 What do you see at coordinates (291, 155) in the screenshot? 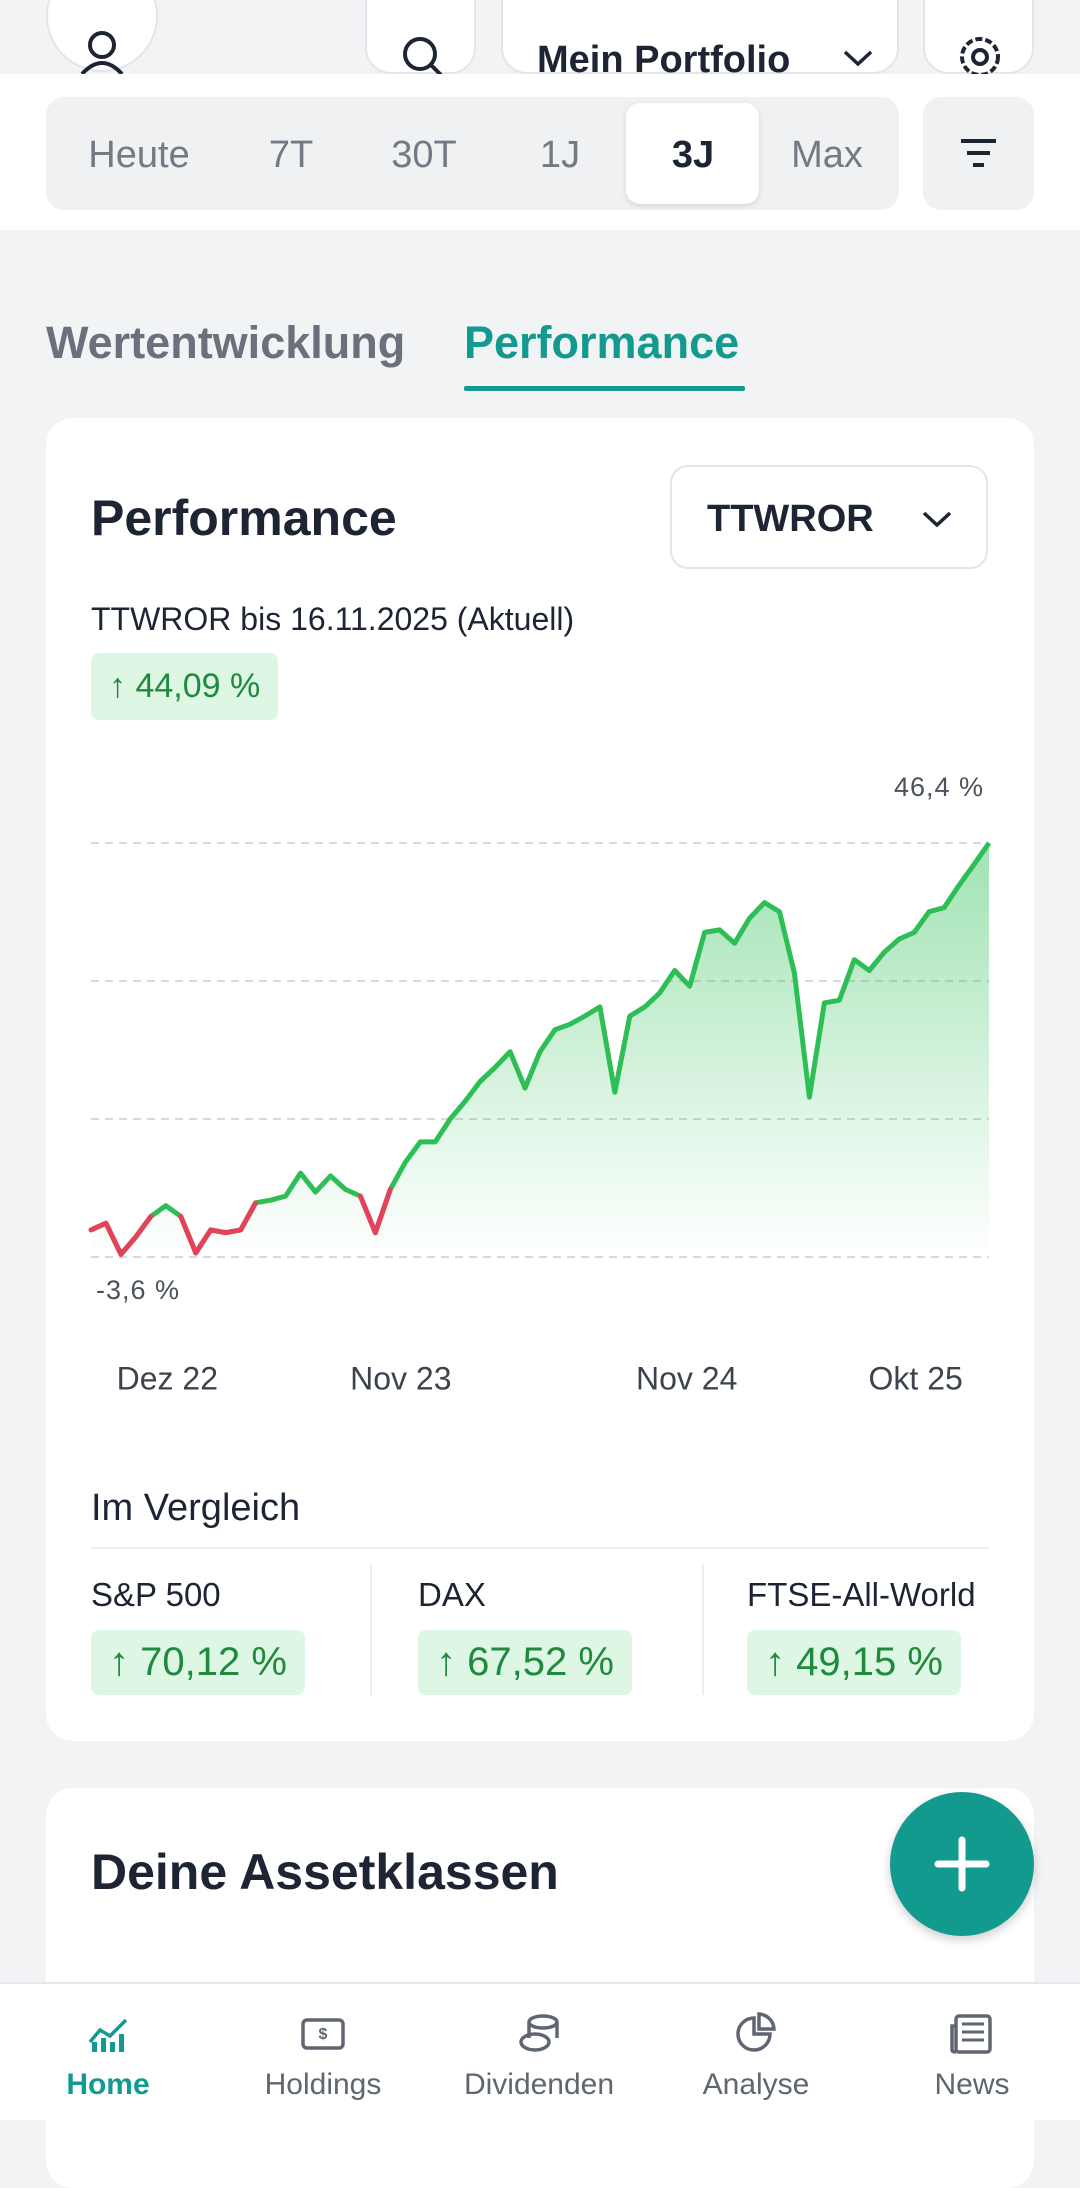
I see `period-option: 7T` at bounding box center [291, 155].